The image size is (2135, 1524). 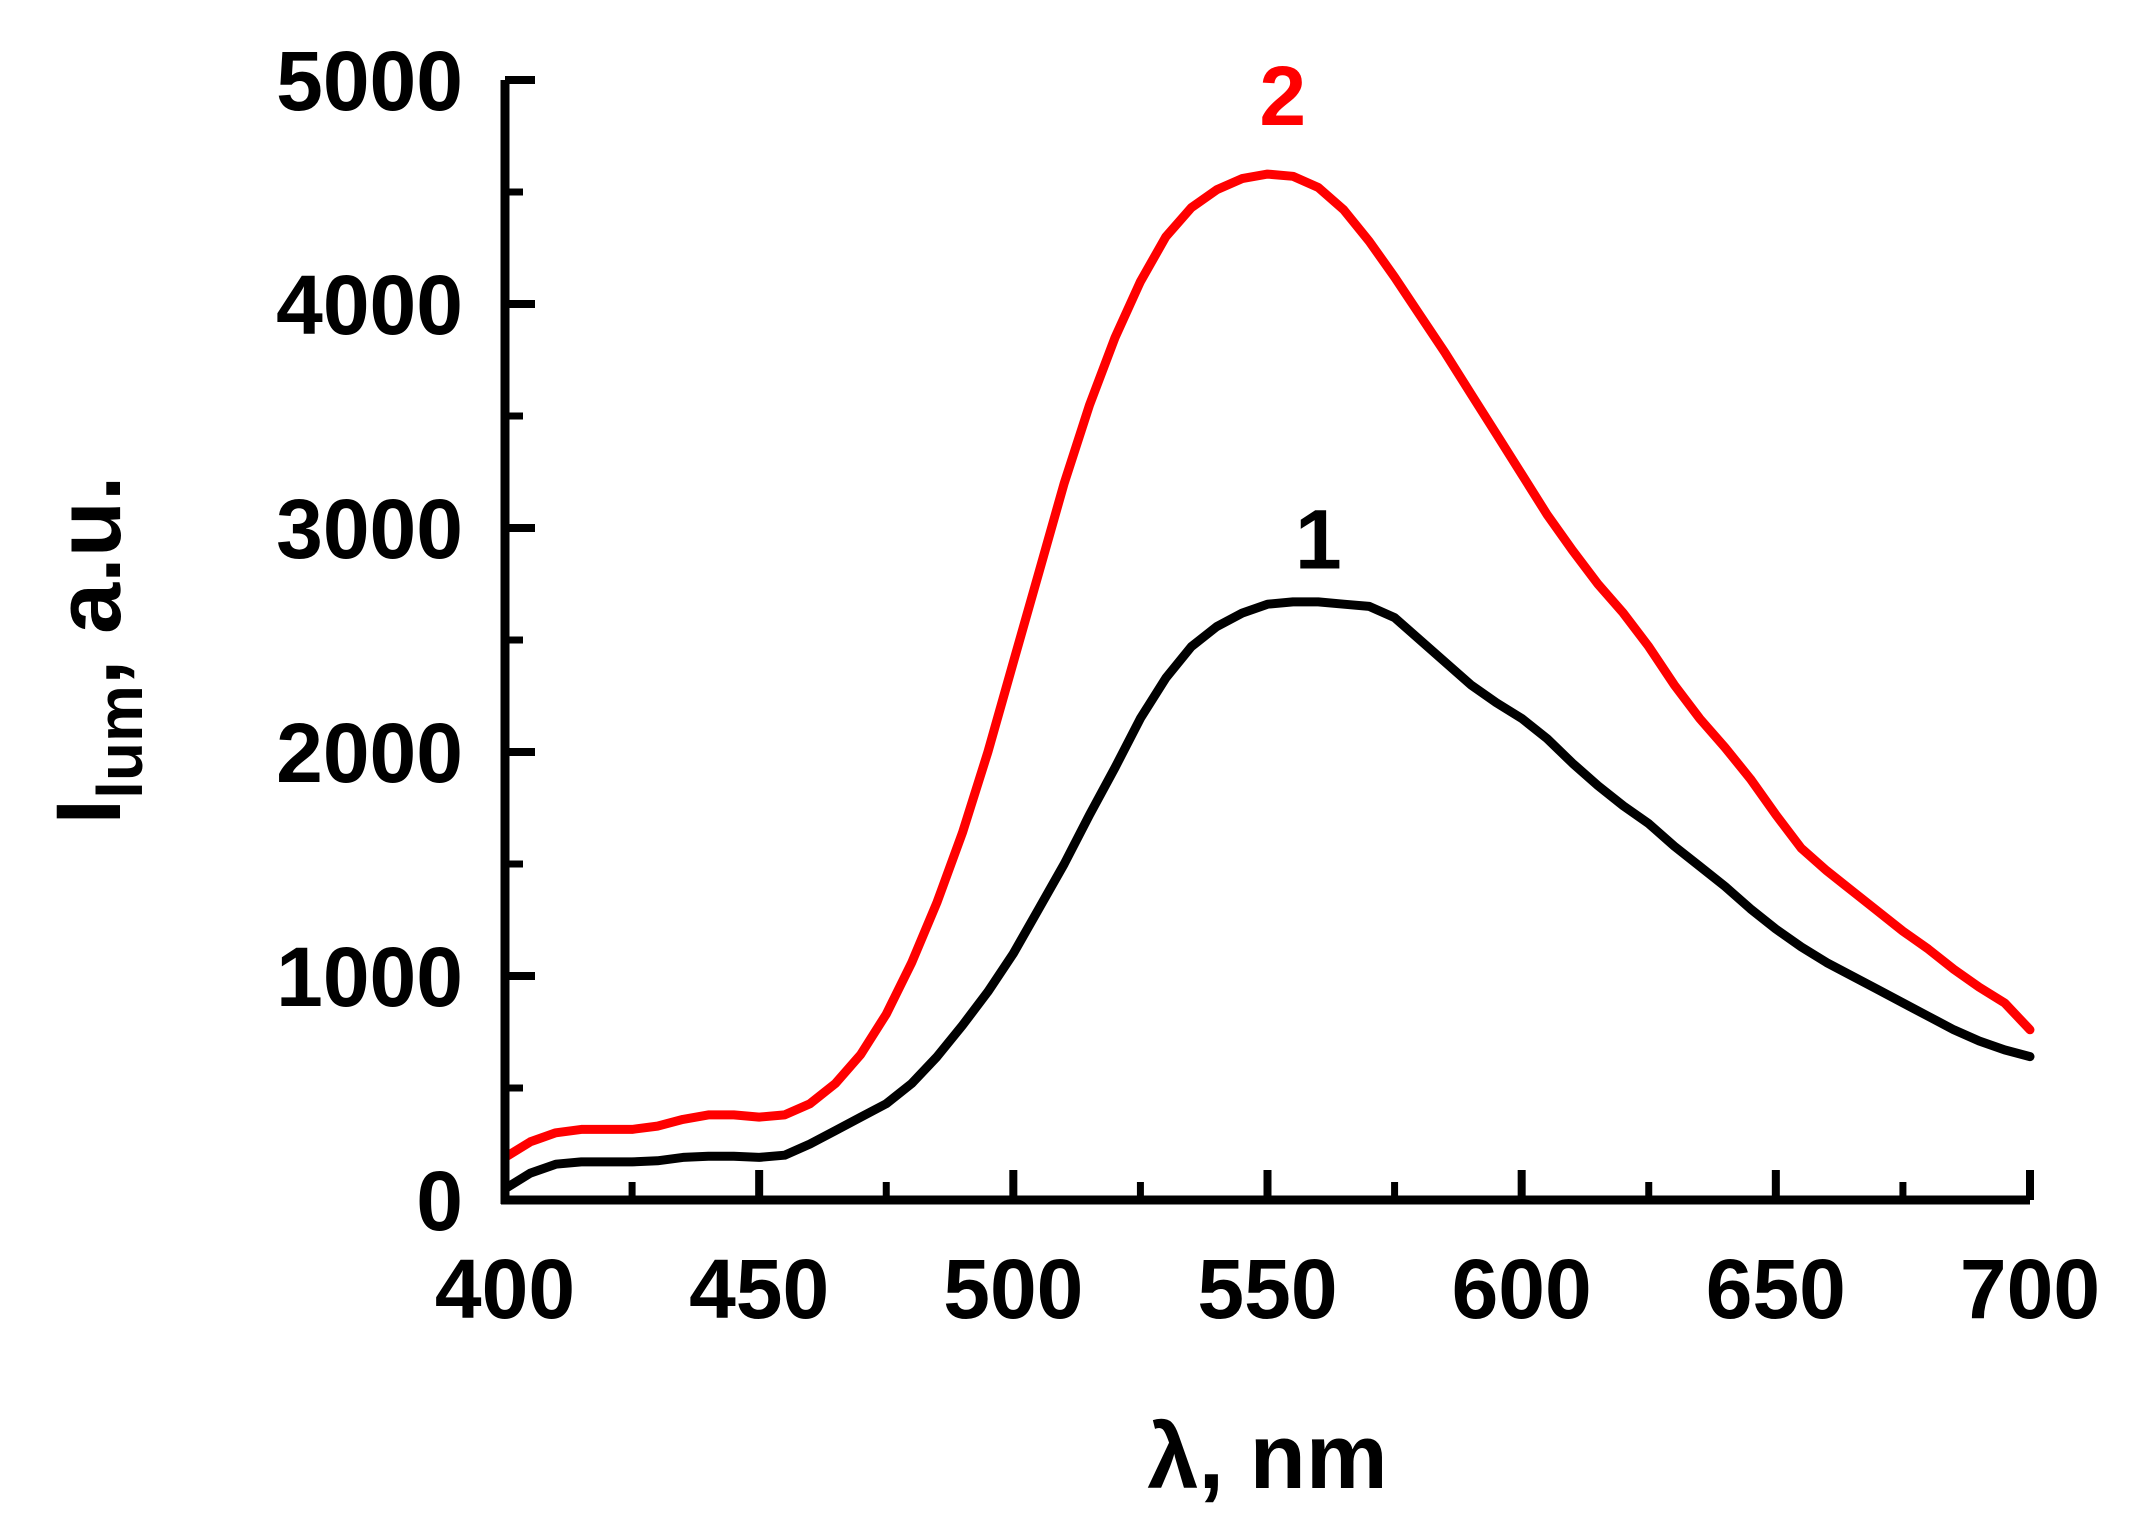 I want to click on y-tick-label: 2000, so click(x=369, y=753).